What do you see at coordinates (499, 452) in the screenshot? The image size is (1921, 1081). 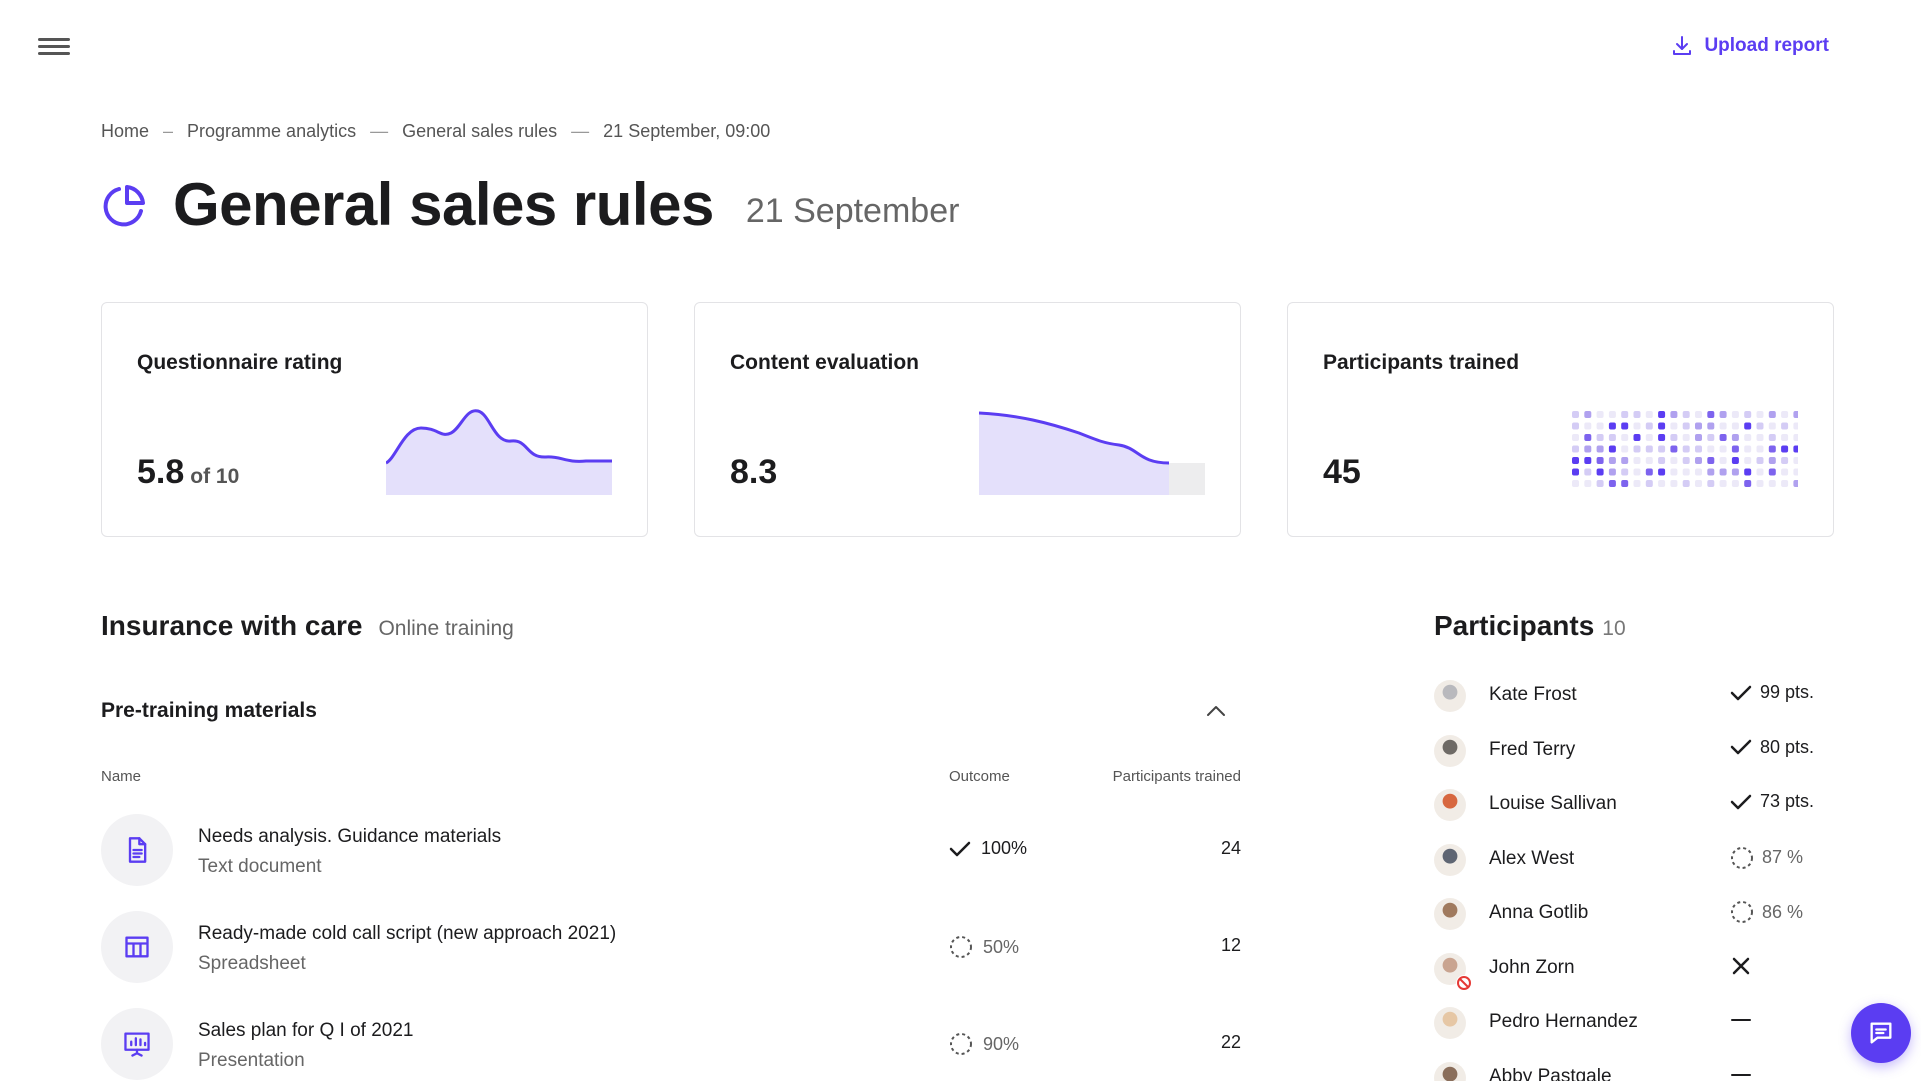 I see `rating-sparkline` at bounding box center [499, 452].